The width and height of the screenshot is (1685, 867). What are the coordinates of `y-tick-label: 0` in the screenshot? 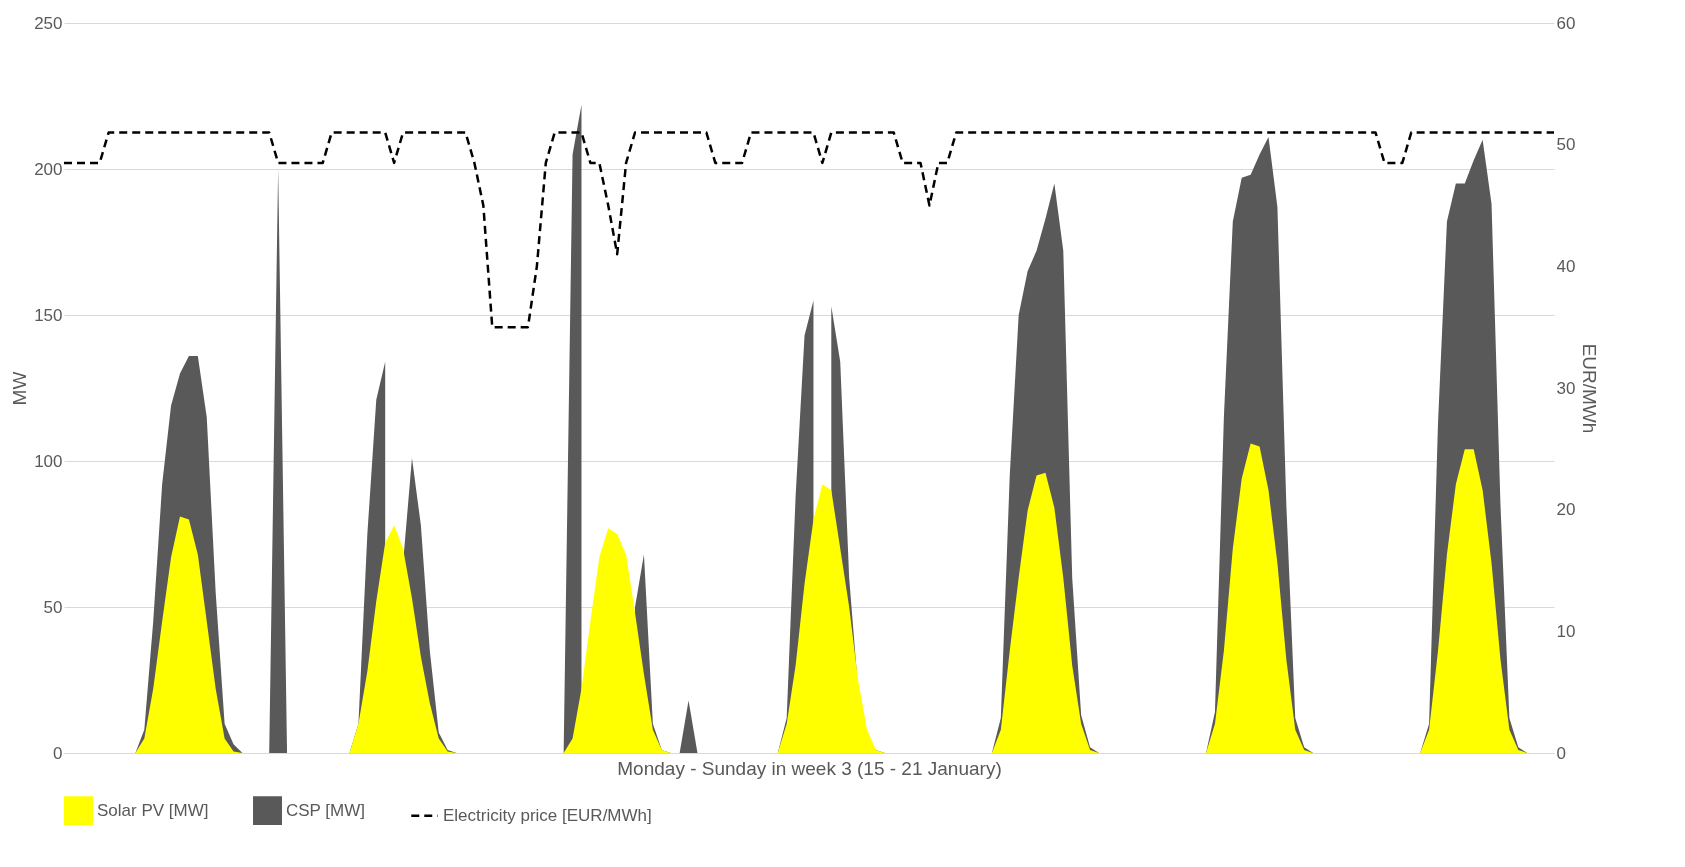 It's located at (58, 753).